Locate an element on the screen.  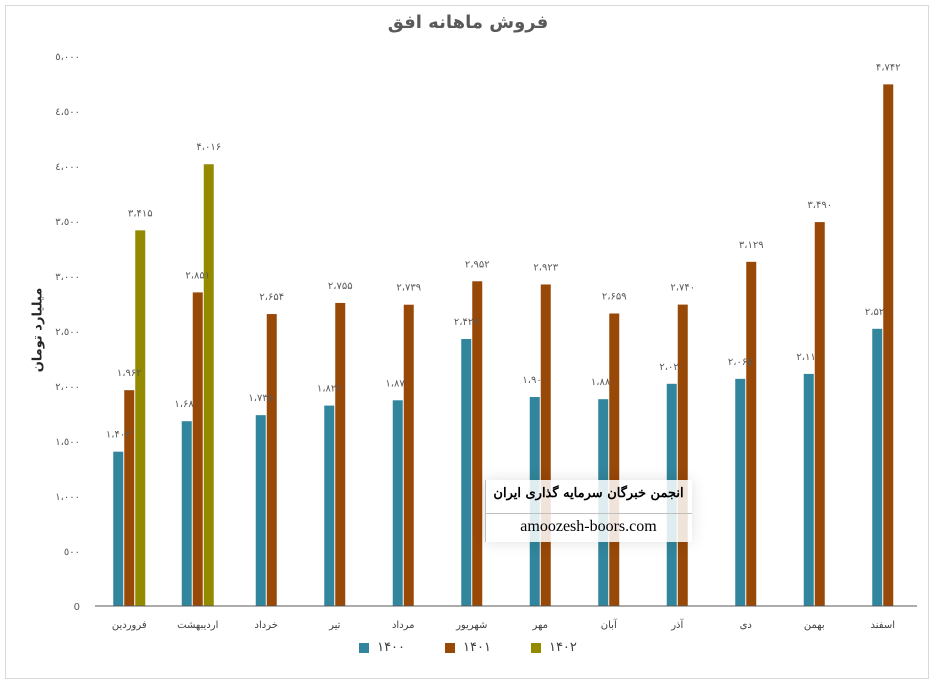
legend-item: ۱۴۰۱ is located at coordinates (468, 647).